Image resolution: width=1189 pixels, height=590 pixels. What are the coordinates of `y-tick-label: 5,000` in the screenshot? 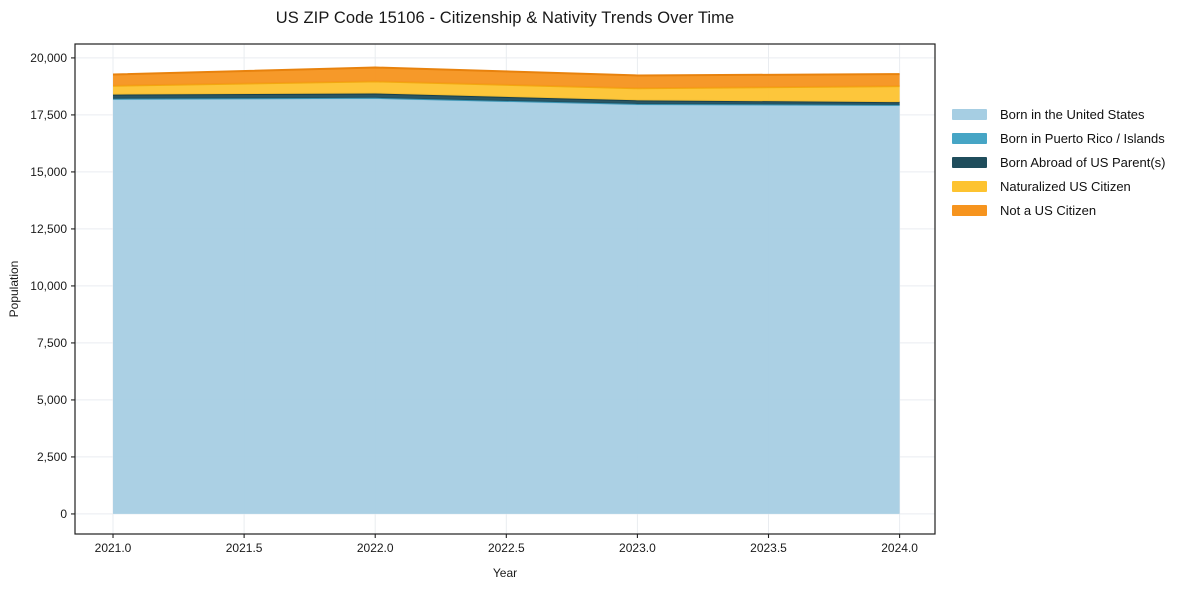 It's located at (52, 400).